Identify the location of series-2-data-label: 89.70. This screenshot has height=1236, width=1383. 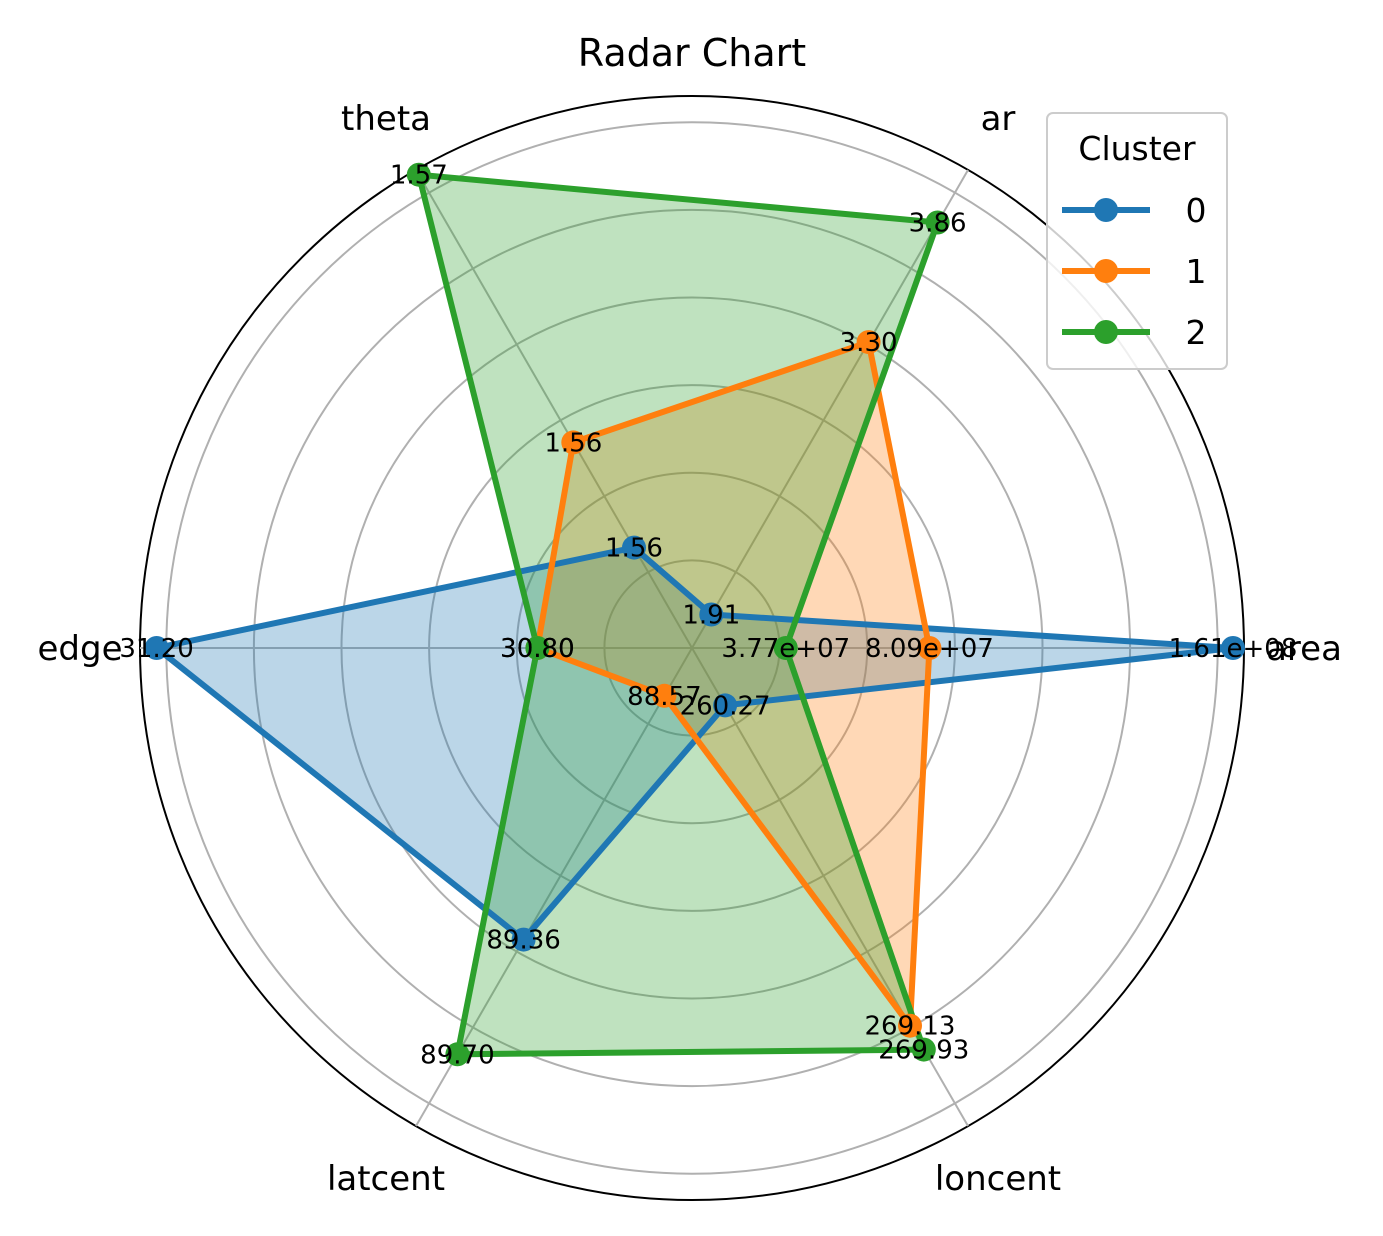
(457, 1055).